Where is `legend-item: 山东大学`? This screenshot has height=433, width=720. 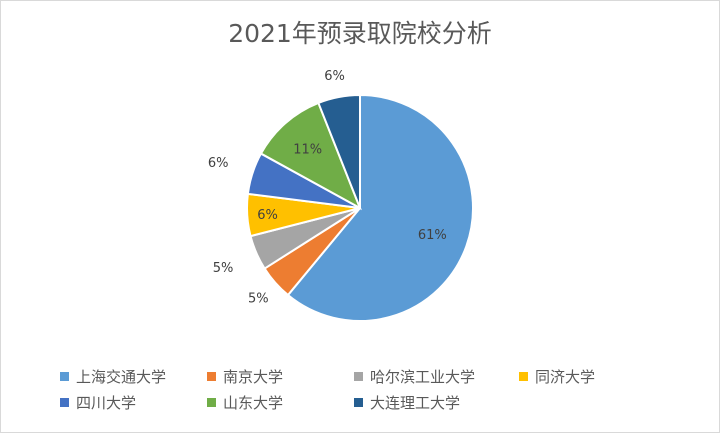
legend-item: 山东大学 is located at coordinates (280, 402).